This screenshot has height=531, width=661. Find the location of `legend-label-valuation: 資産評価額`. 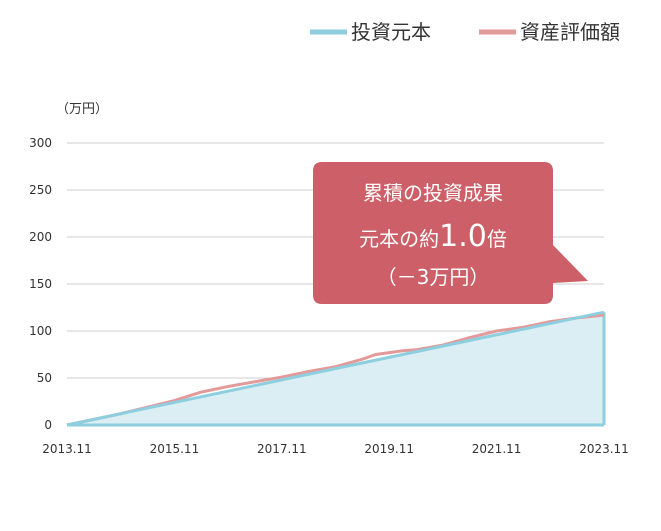

legend-label-valuation: 資産評価額 is located at coordinates (570, 32).